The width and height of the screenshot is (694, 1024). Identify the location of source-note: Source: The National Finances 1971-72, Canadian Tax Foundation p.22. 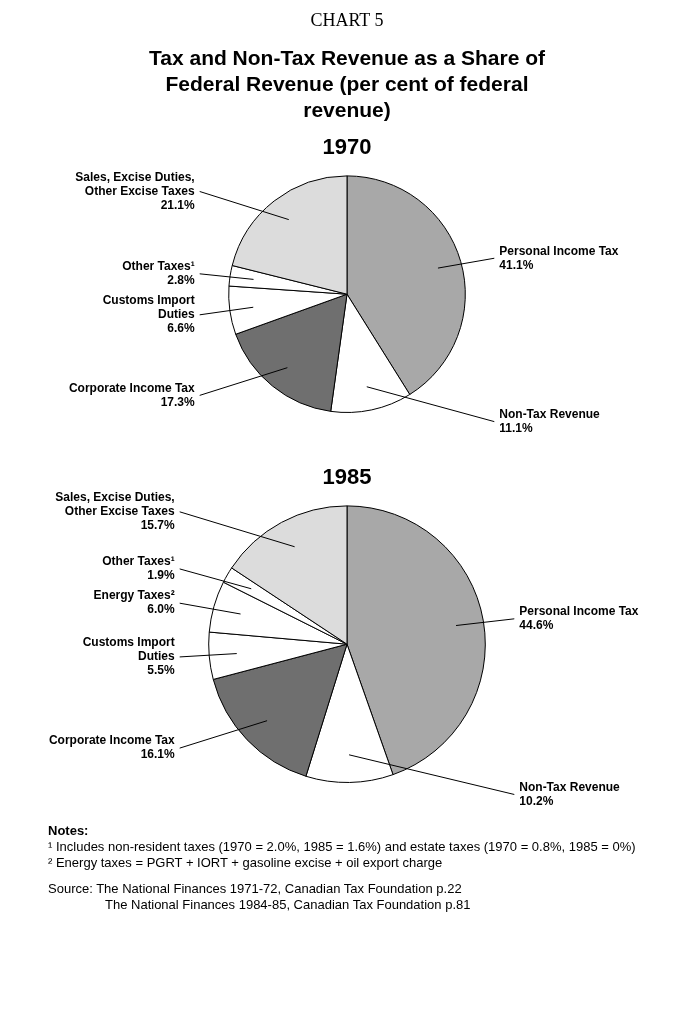
(255, 889).